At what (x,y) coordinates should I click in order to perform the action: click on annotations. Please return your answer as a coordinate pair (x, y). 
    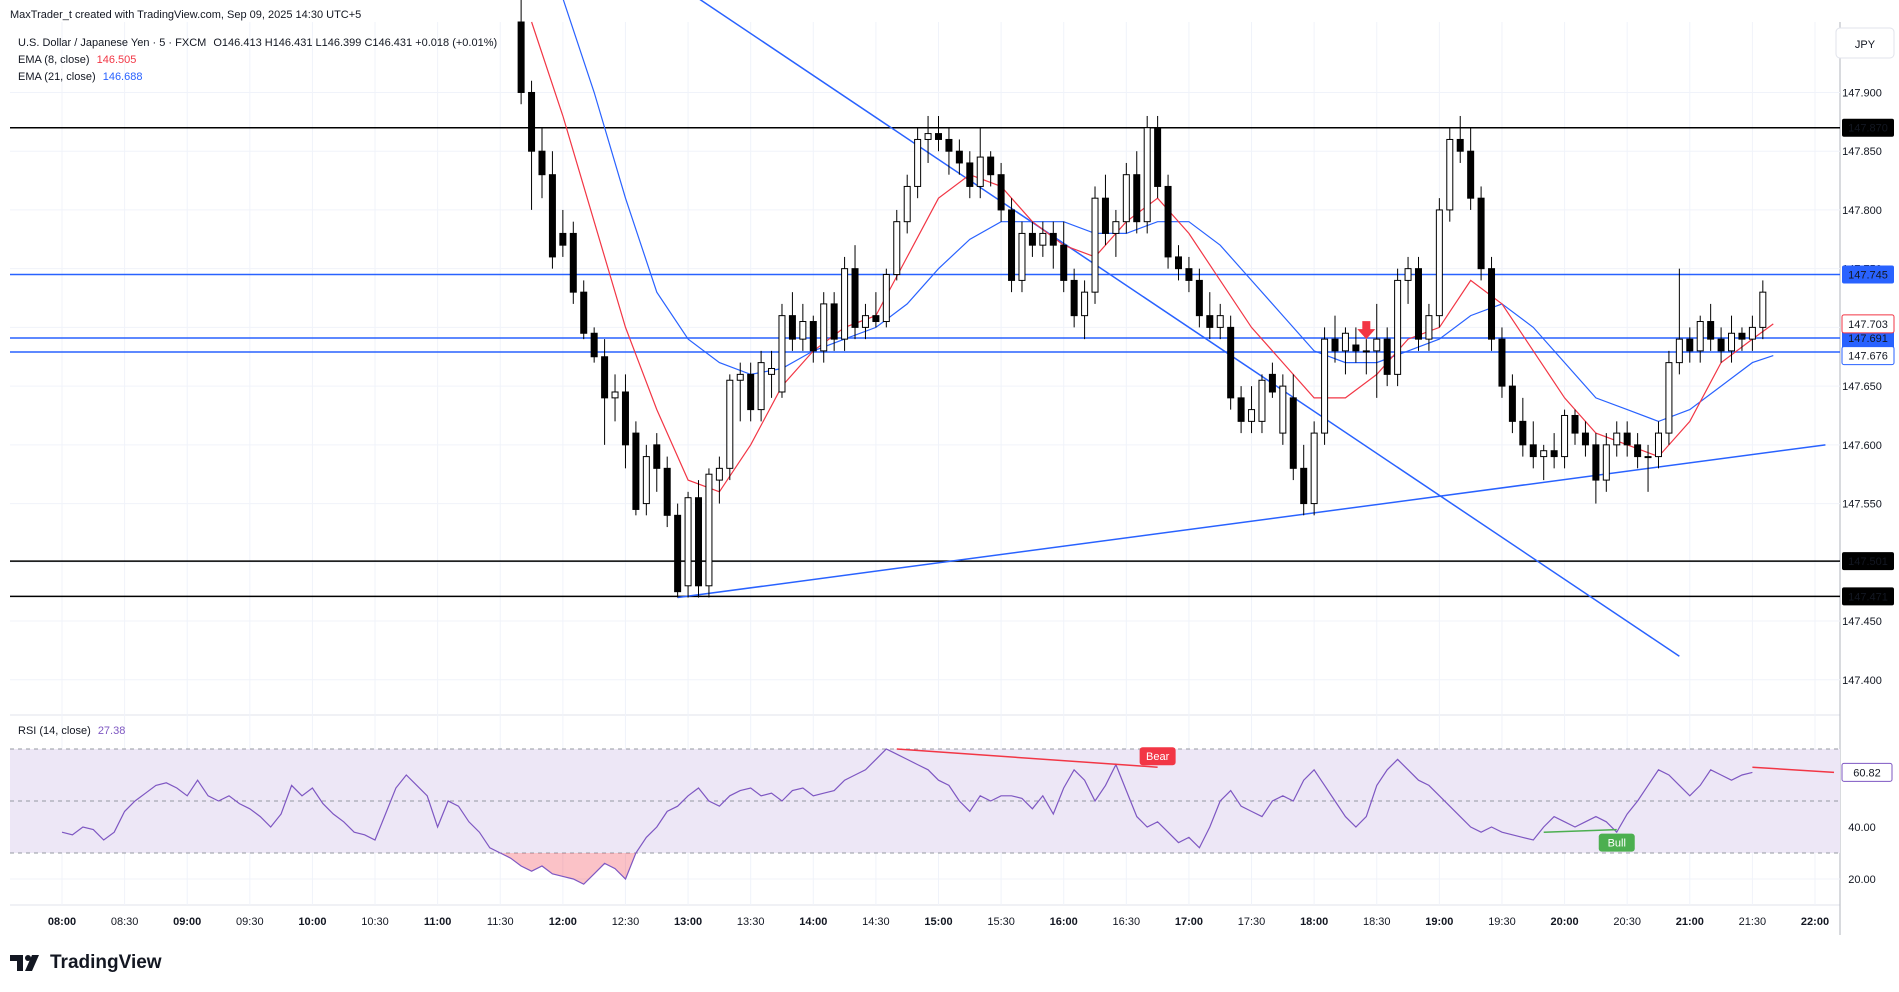
    Looking at the image, I should click on (1366, 330).